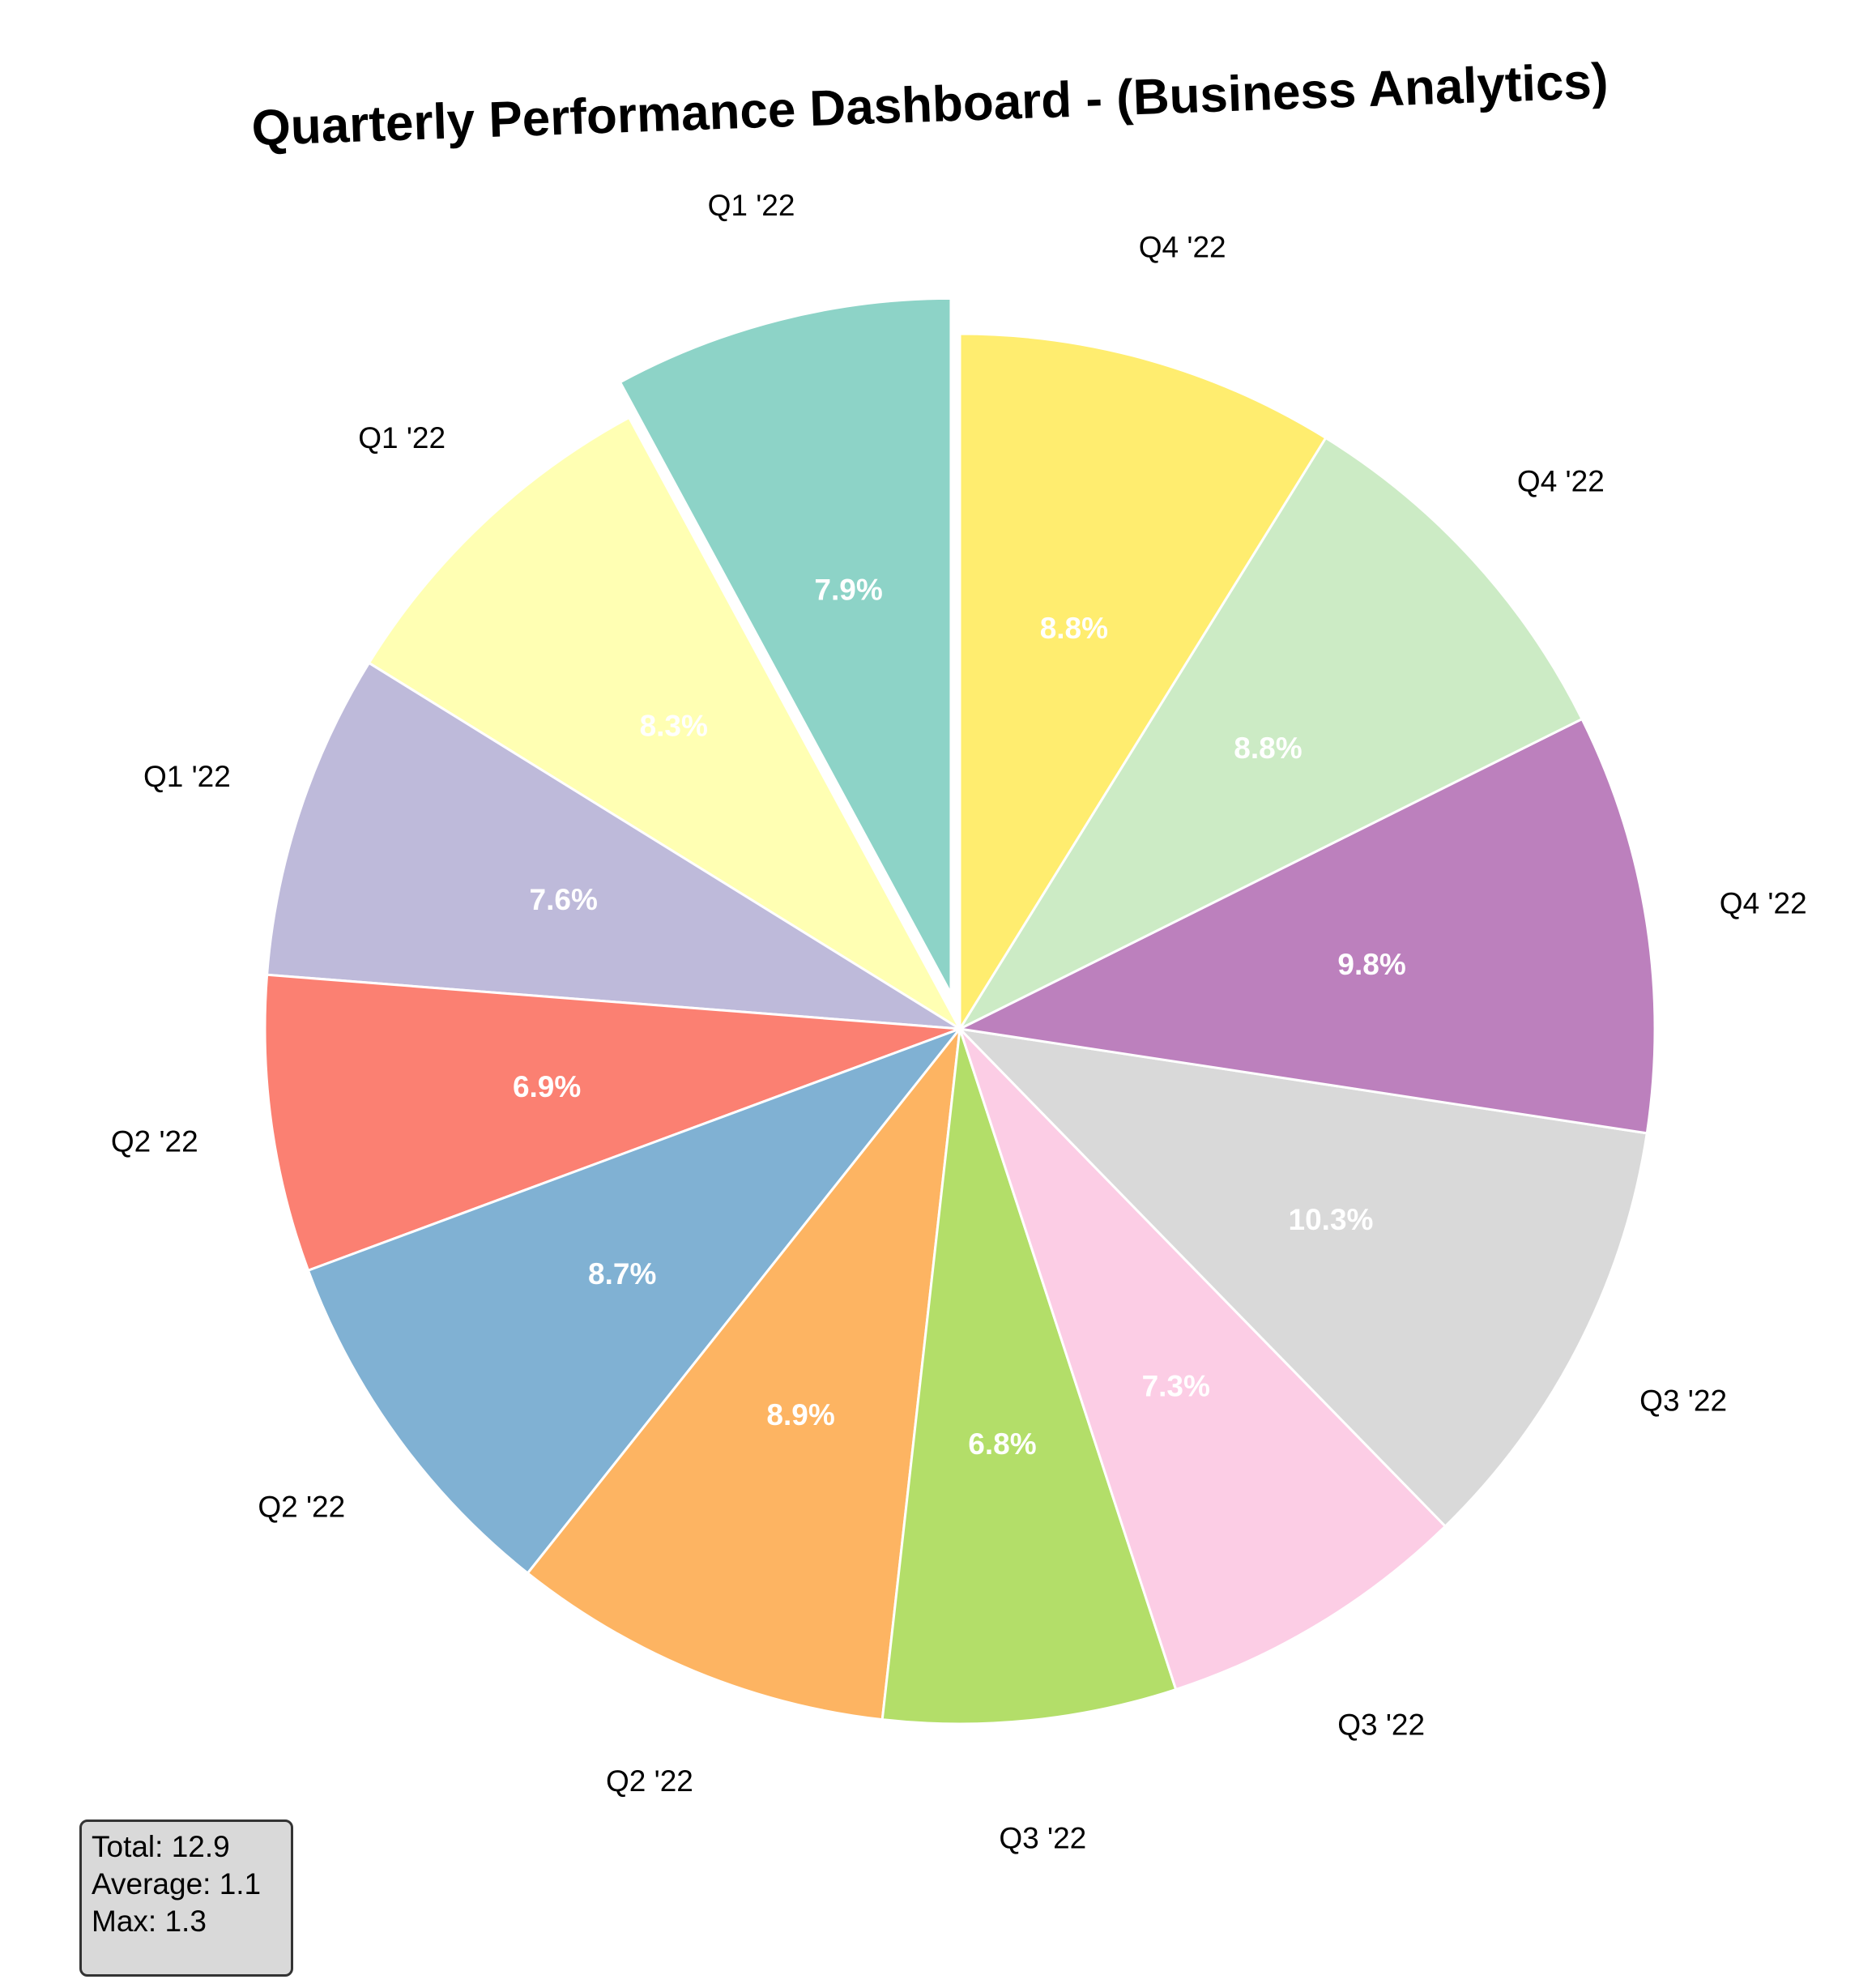 This screenshot has height=1988, width=1876. I want to click on slice-percent-label: 6.9%, so click(547, 1086).